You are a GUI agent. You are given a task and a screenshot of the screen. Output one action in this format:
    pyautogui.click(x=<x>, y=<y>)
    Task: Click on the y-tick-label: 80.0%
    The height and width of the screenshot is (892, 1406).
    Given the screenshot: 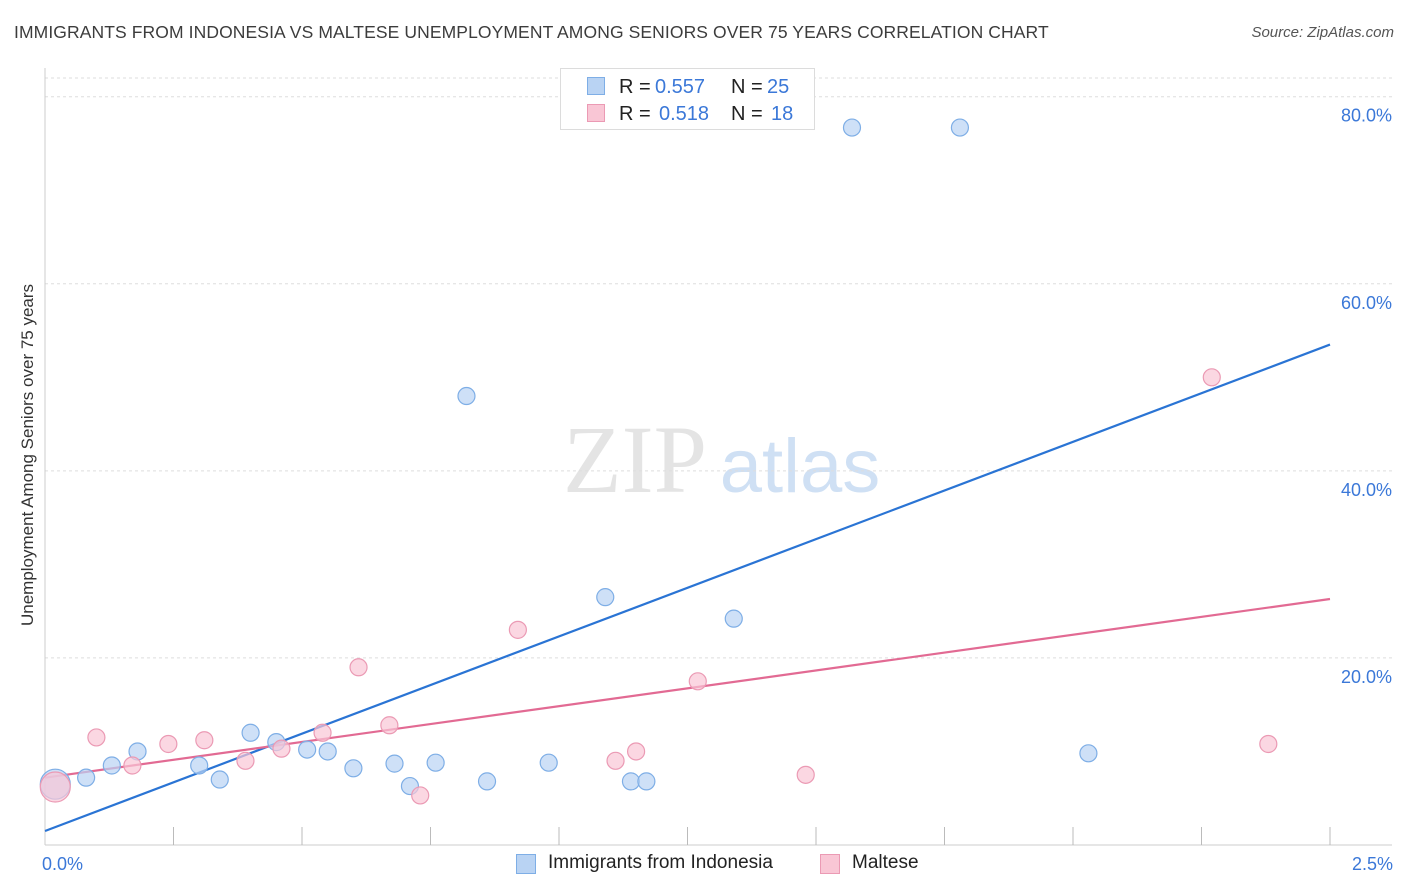 What is the action you would take?
    pyautogui.click(x=1366, y=116)
    